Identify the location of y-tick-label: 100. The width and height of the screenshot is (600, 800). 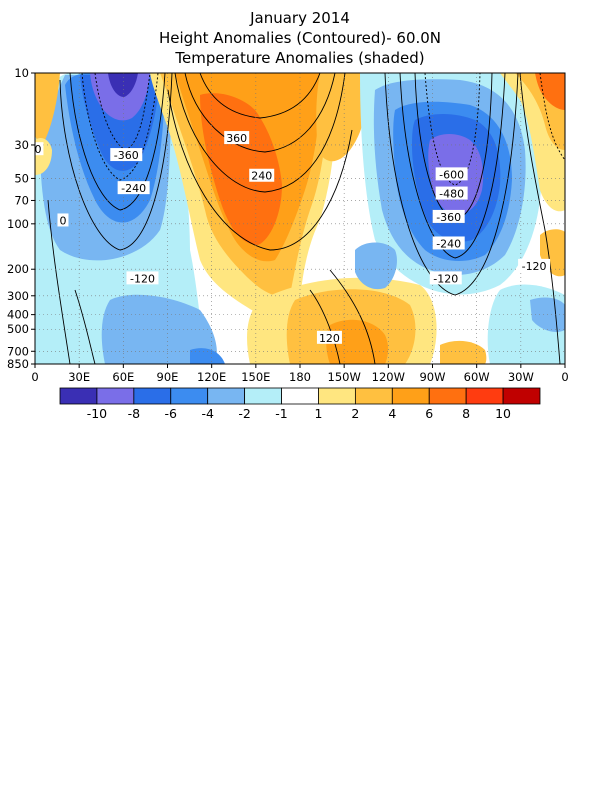
(18, 224).